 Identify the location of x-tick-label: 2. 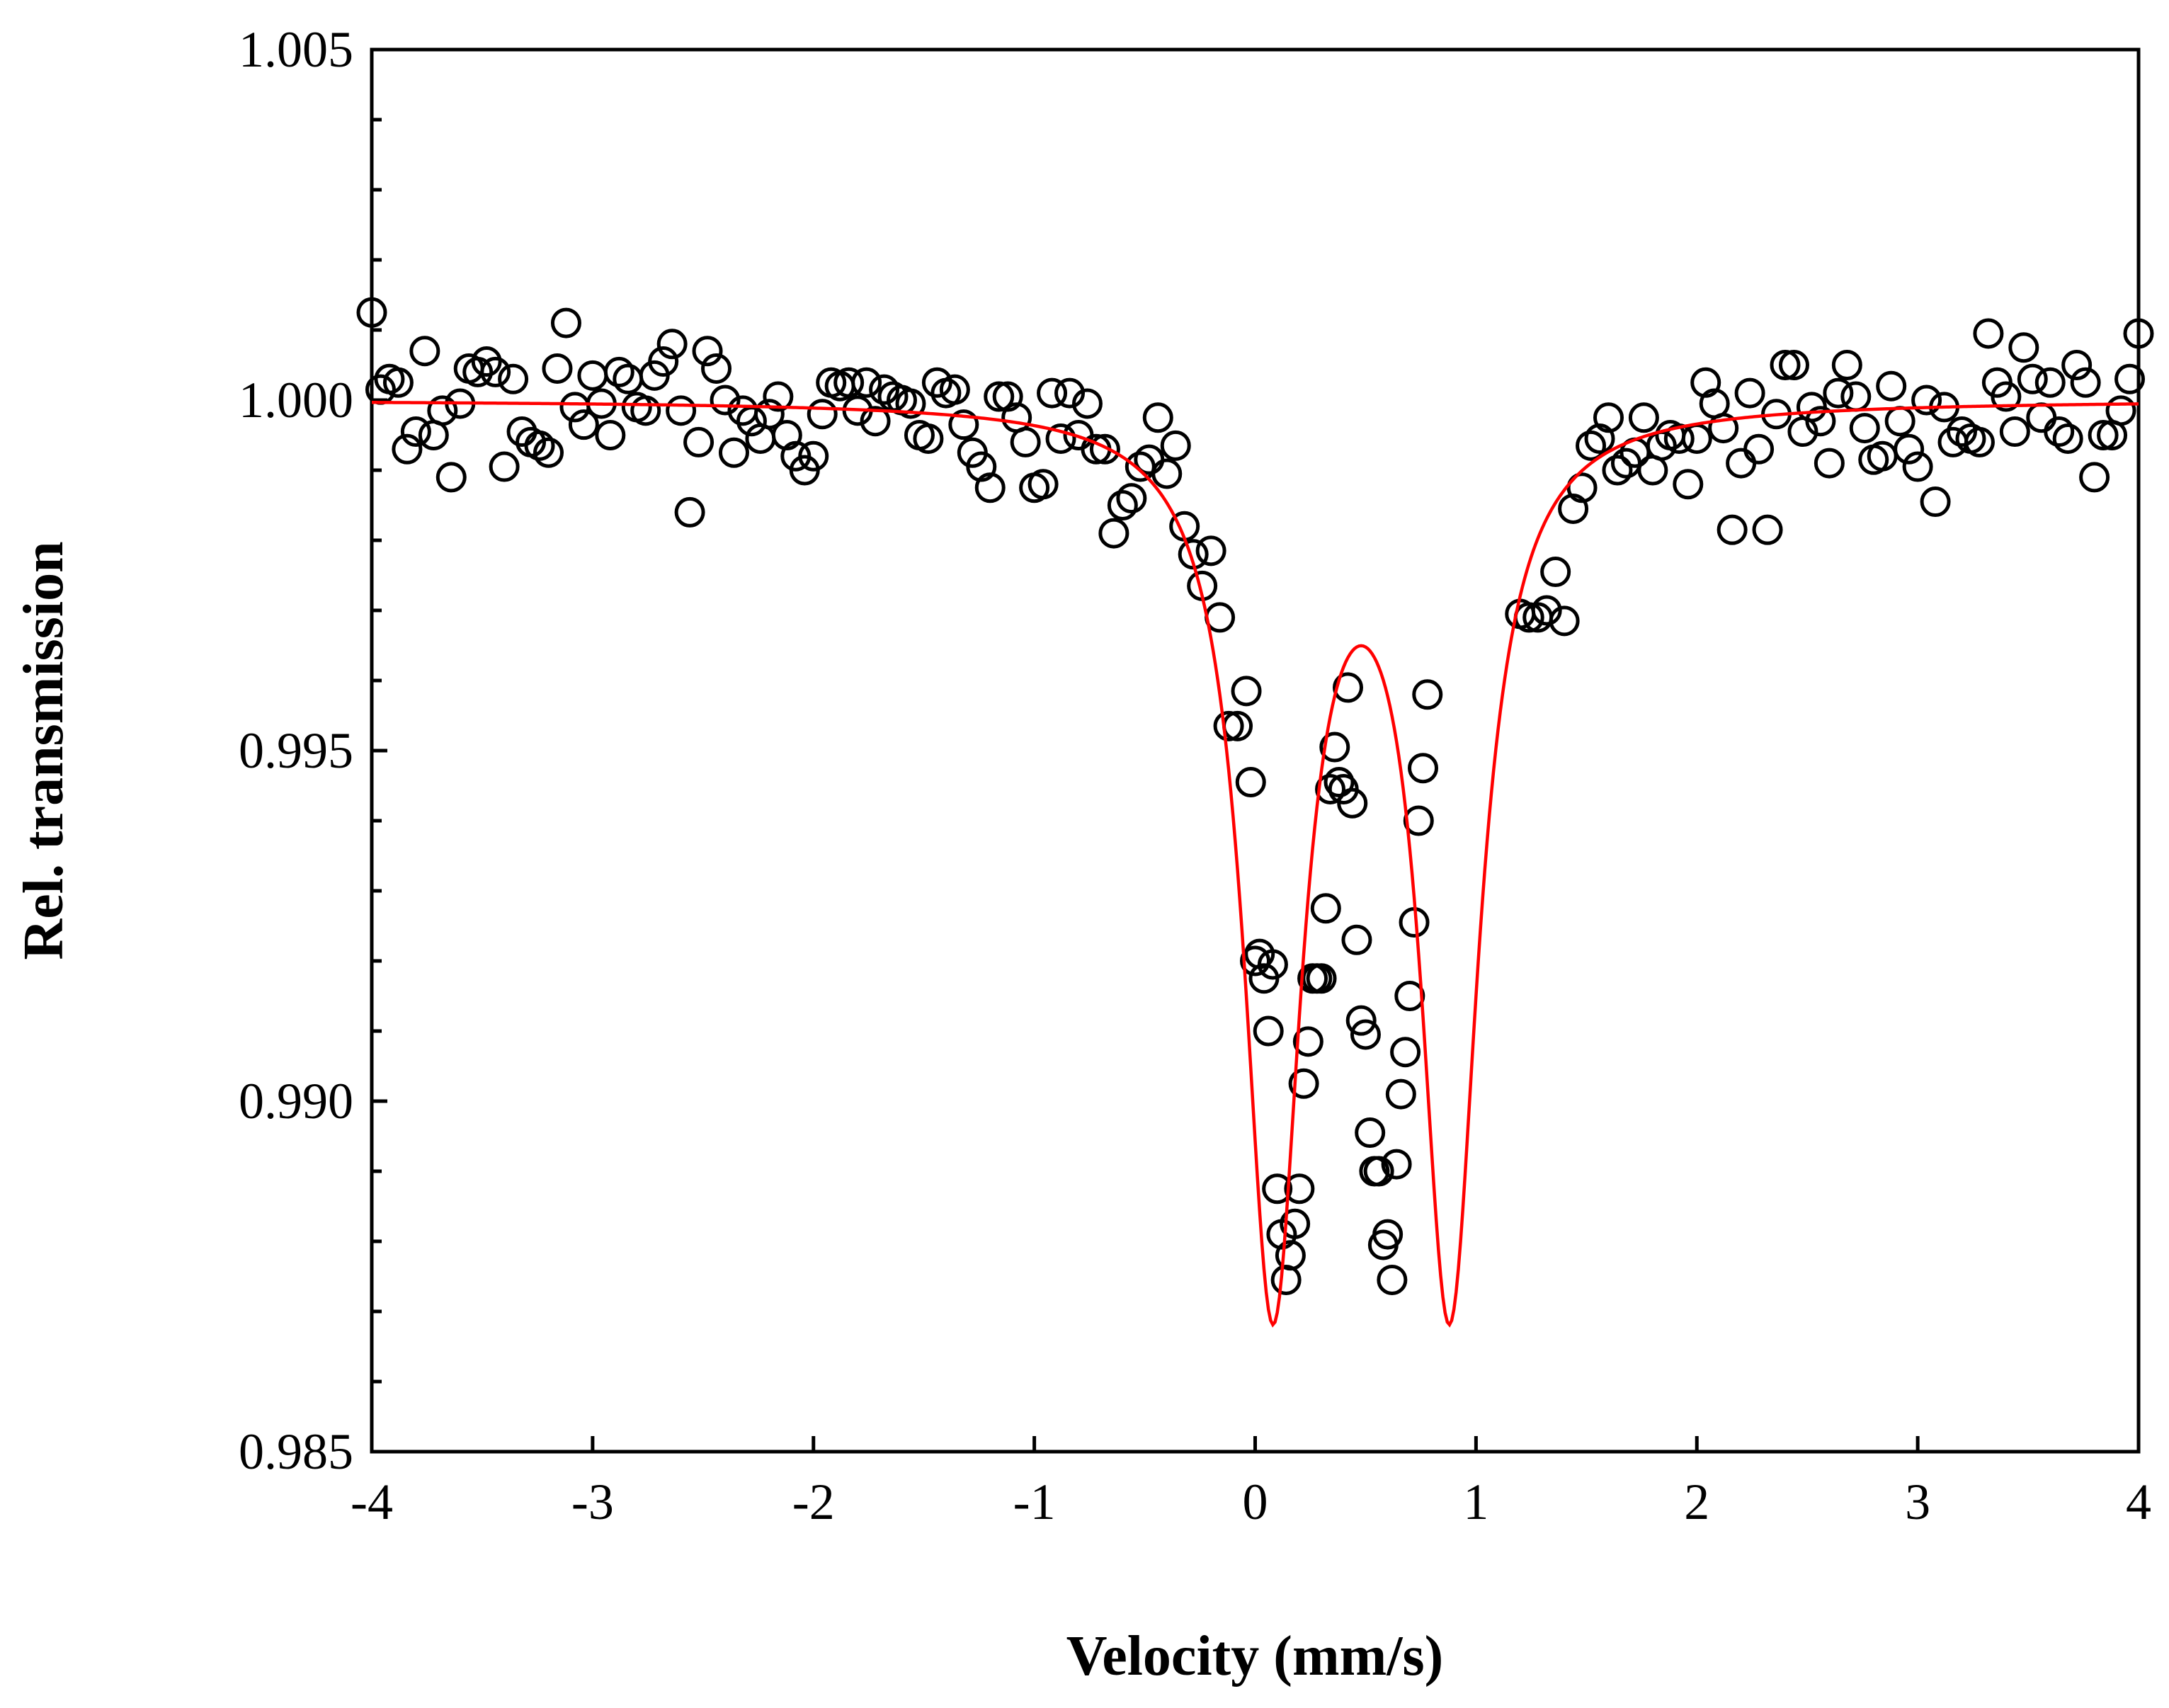
(1696, 1502).